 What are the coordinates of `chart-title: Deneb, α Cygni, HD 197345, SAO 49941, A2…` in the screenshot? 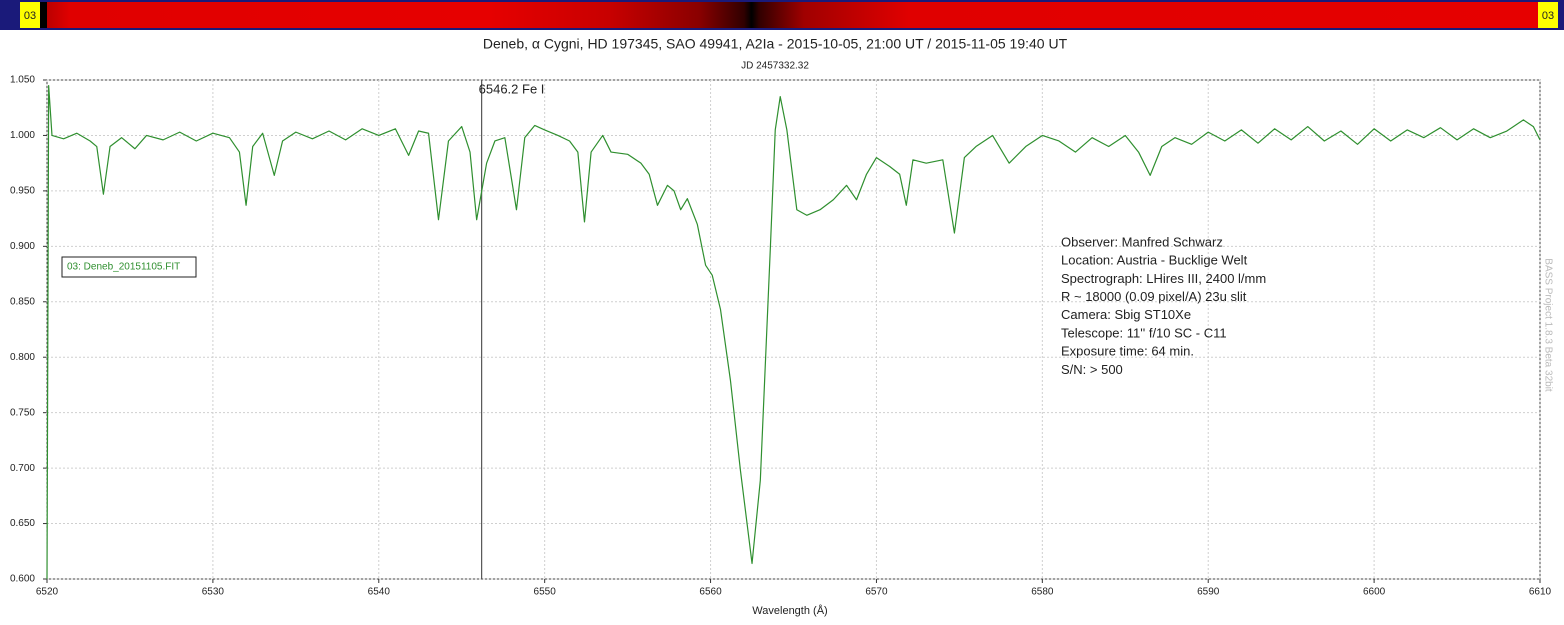 It's located at (775, 44).